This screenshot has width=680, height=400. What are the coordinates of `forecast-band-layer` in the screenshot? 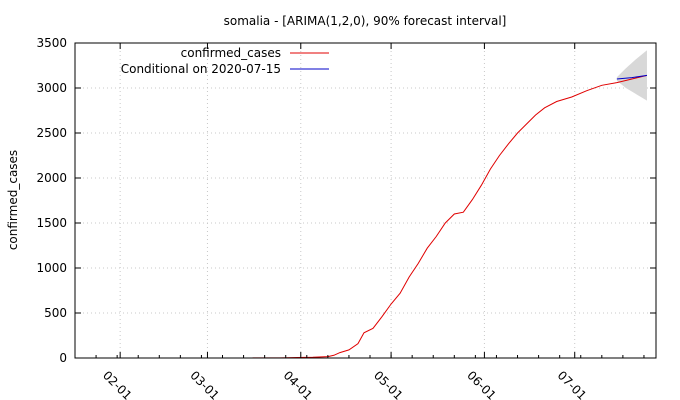 It's located at (631, 75).